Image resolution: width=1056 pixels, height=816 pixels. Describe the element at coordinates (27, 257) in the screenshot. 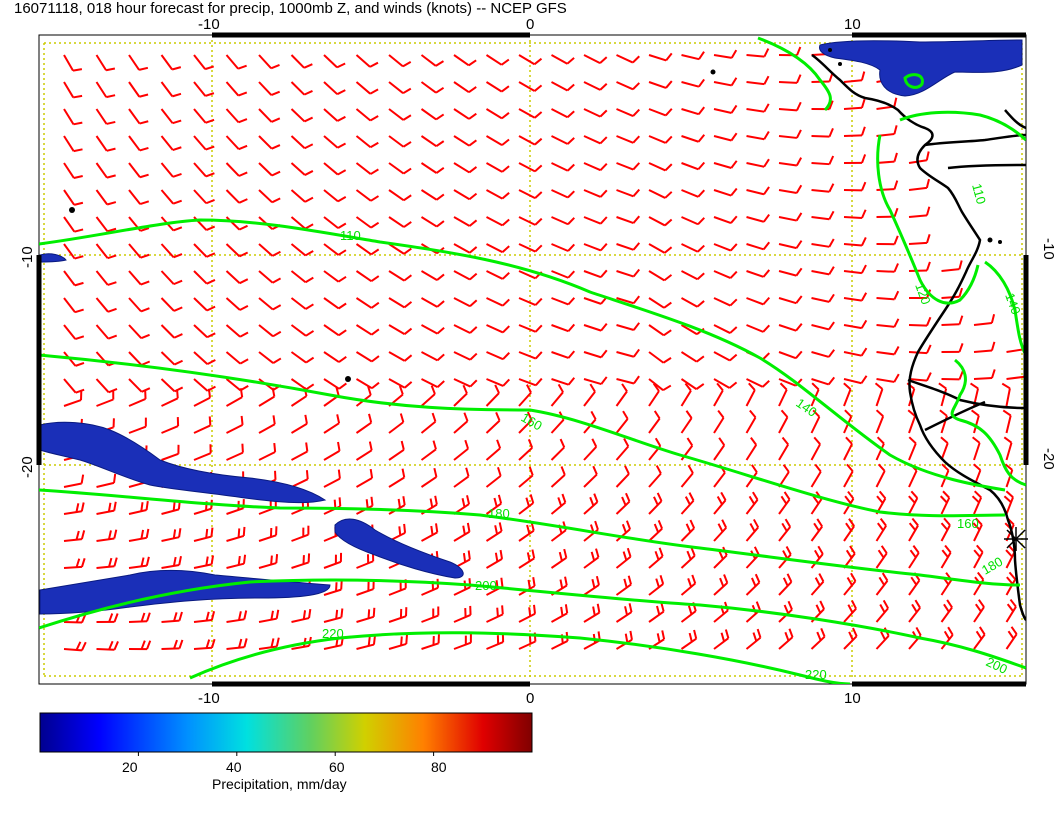

I see `y-tick-left-1: -10` at that location.